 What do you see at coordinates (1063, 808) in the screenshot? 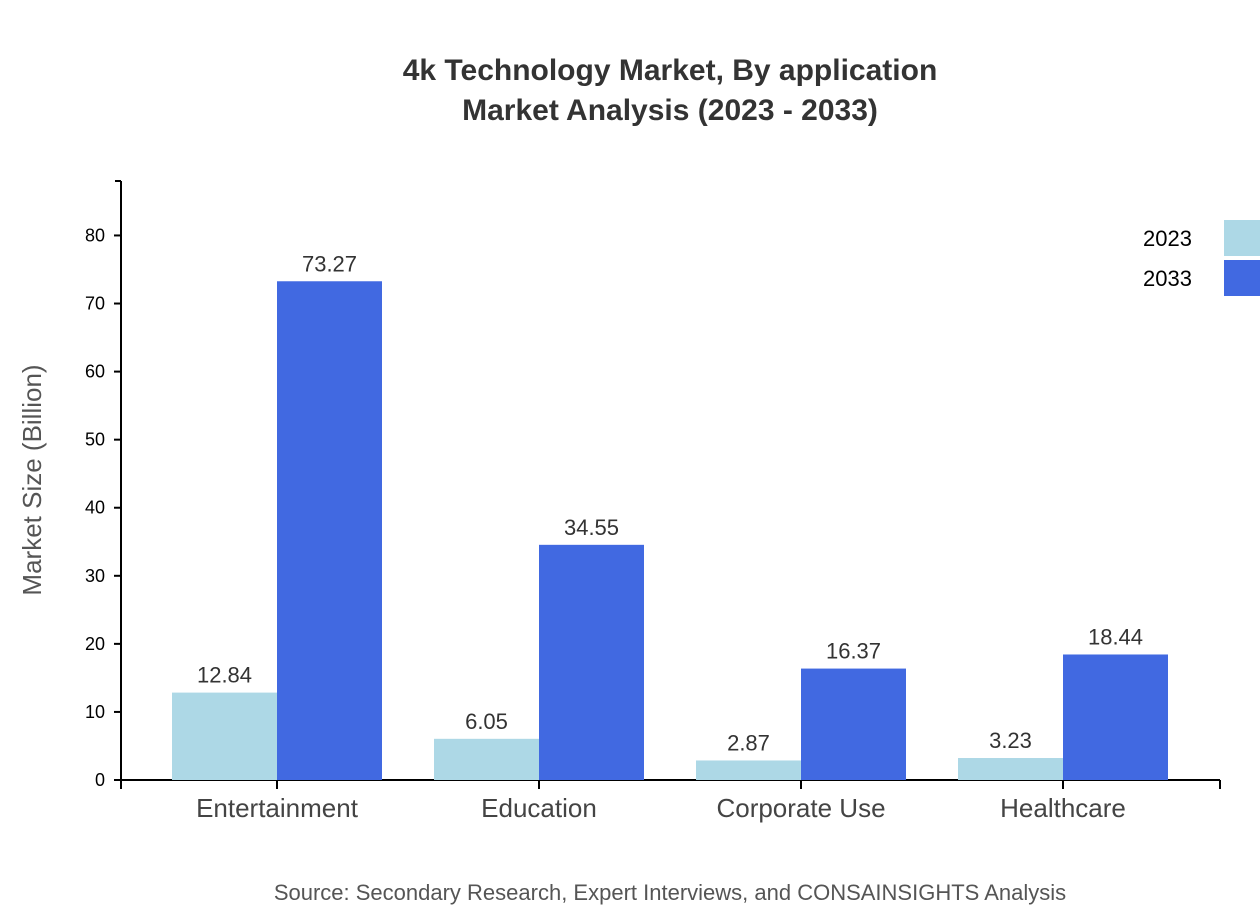
I see `x-tick-label: Healthcare` at bounding box center [1063, 808].